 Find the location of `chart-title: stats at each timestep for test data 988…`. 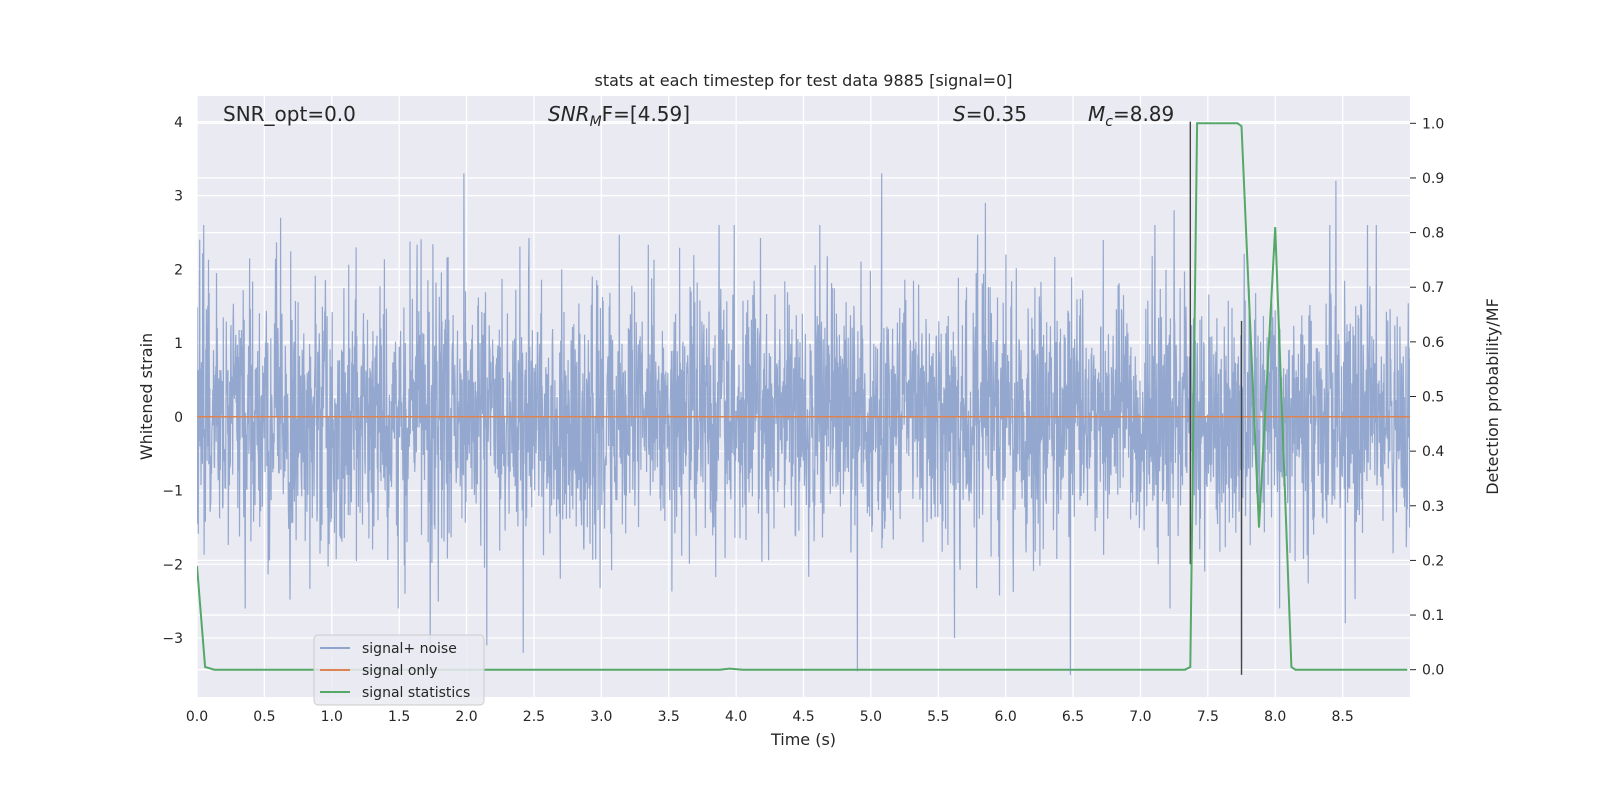

chart-title: stats at each timestep for test data 988… is located at coordinates (803, 80).